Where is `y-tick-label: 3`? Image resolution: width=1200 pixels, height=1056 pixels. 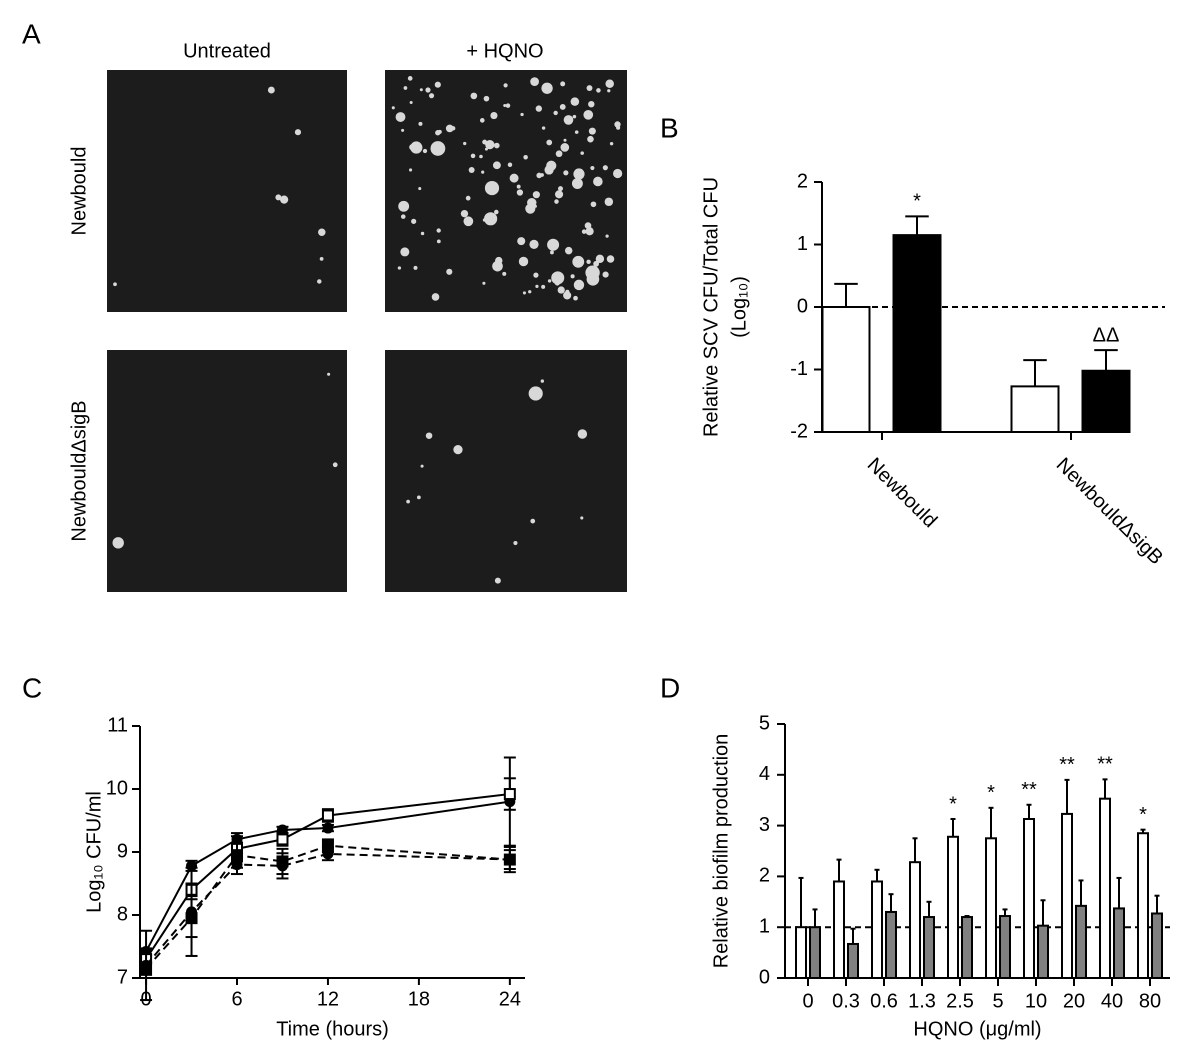 y-tick-label: 3 is located at coordinates (764, 825).